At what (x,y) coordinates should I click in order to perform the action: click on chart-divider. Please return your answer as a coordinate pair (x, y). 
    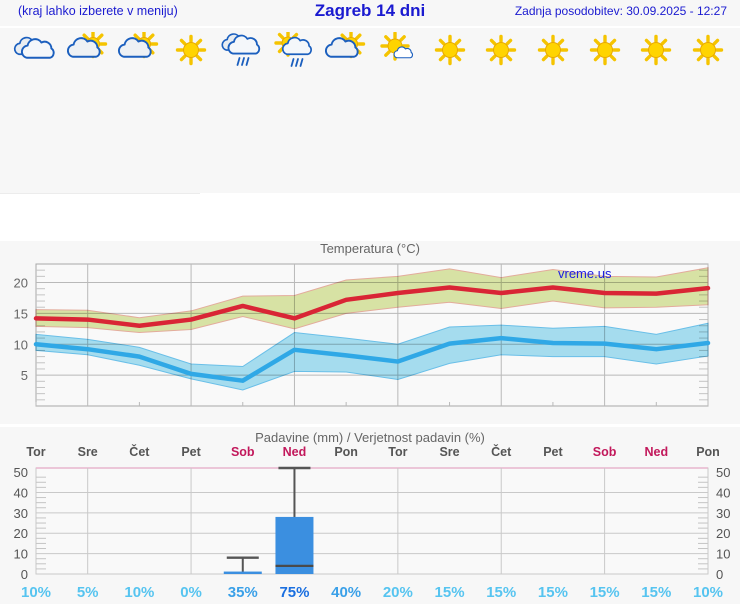
    Looking at the image, I should click on (370, 425).